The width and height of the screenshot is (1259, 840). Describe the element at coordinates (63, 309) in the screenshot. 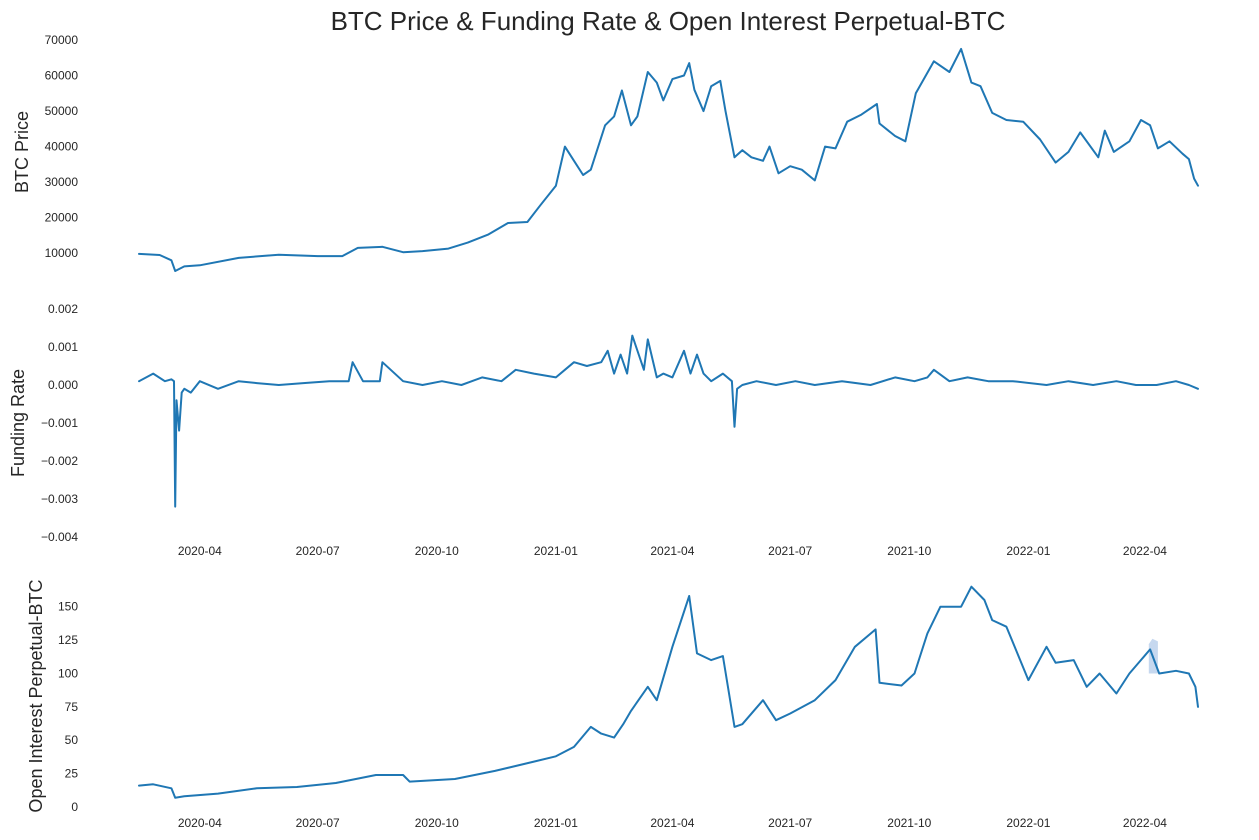

I see `y-tick-label: 0.002` at that location.